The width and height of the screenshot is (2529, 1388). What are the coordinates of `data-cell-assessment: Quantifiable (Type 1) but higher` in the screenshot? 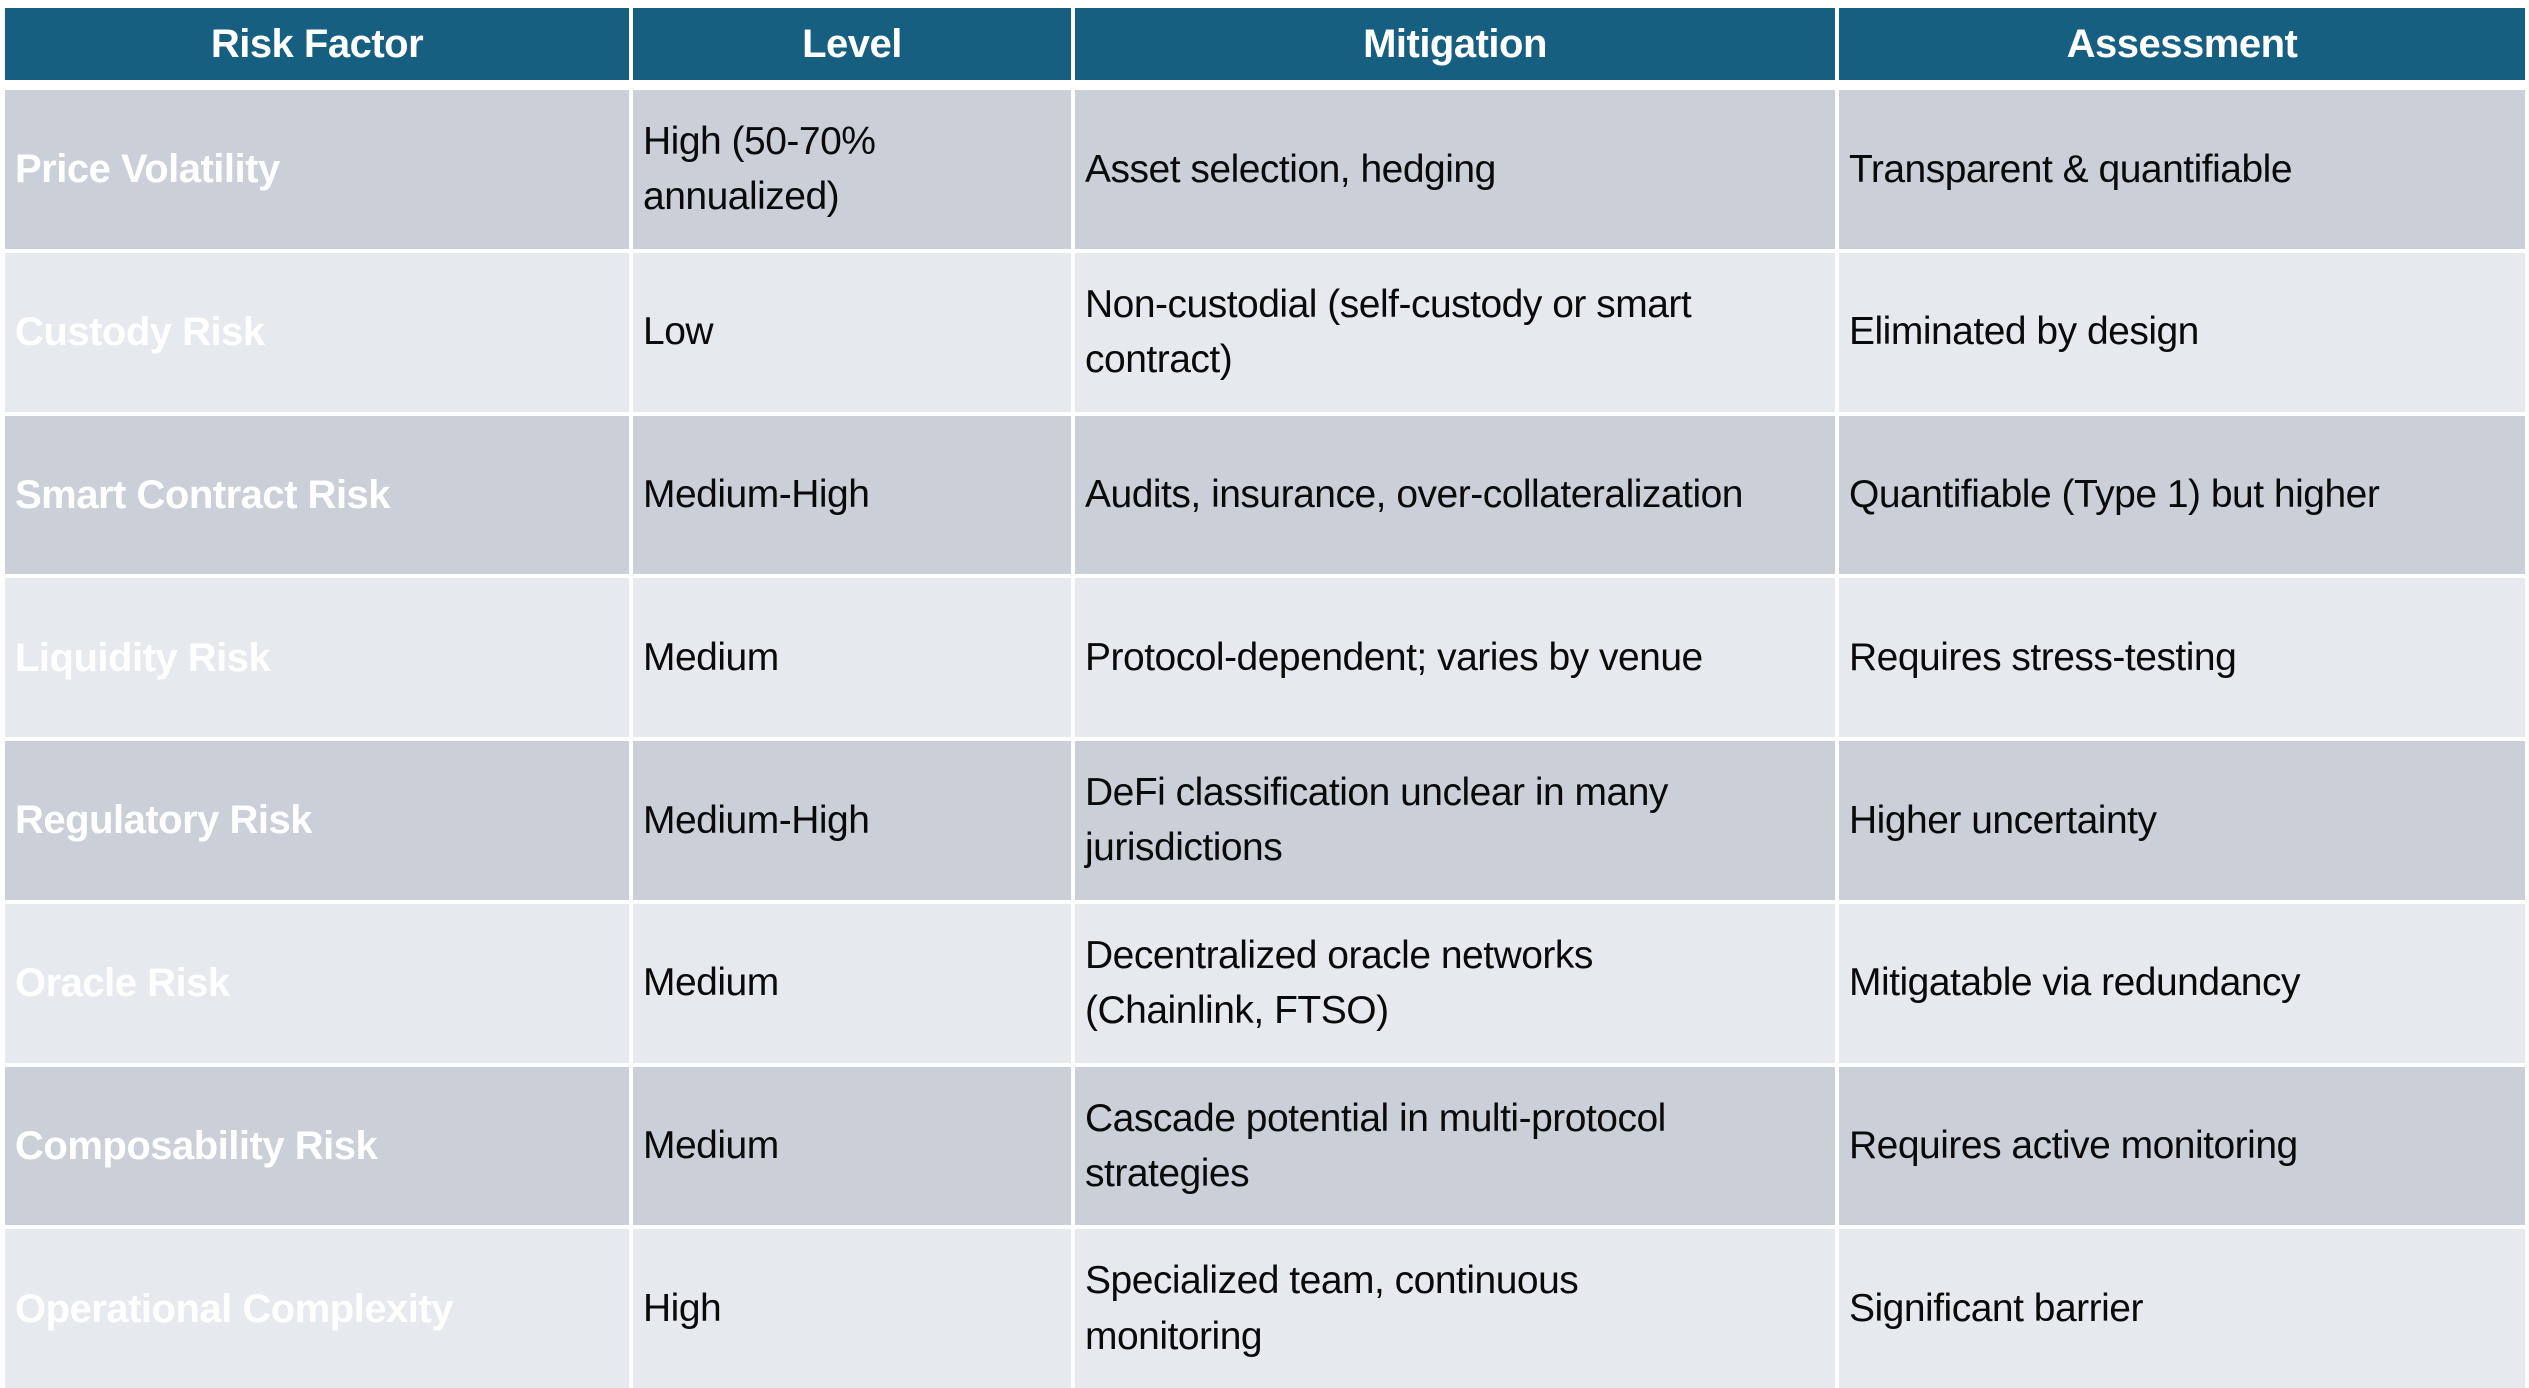 It's located at (2182, 495).